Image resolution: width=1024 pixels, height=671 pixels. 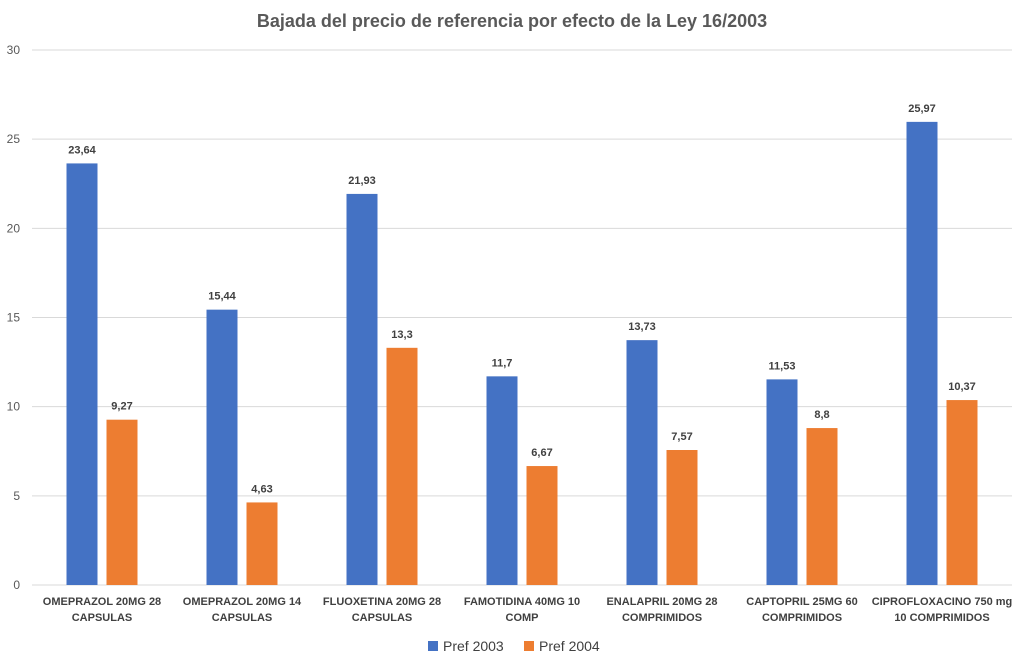 What do you see at coordinates (522, 602) in the screenshot?
I see `x-tick-label: FAMOTIDINA 40MG 10` at bounding box center [522, 602].